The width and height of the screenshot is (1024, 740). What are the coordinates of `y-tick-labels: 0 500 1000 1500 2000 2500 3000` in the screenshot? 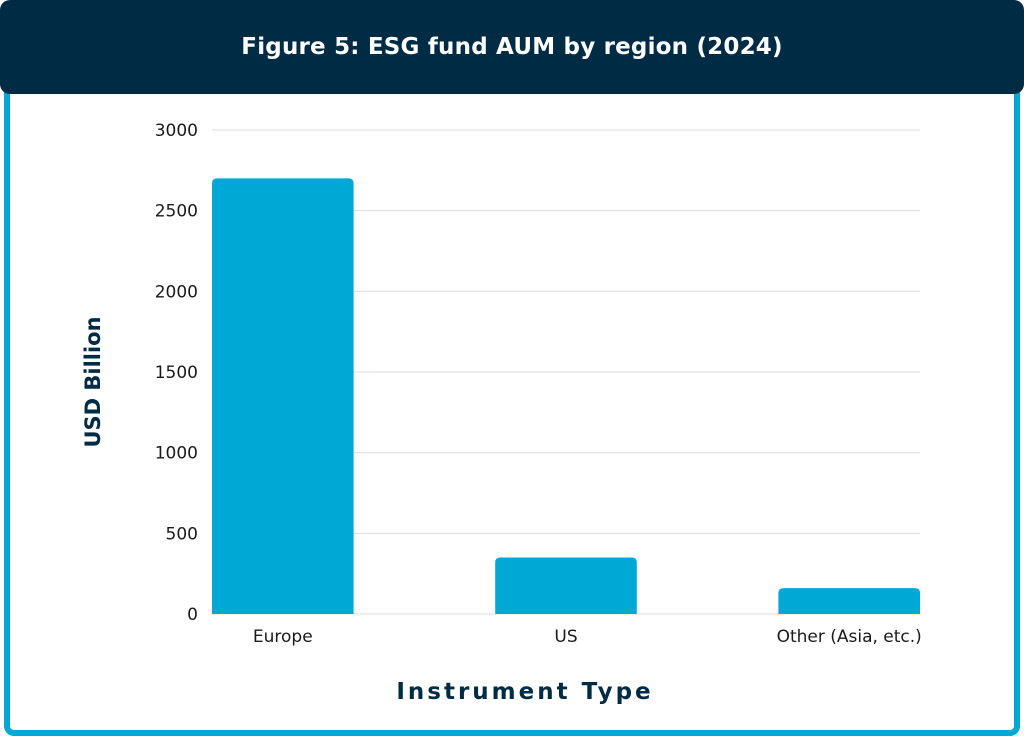 It's located at (176, 373).